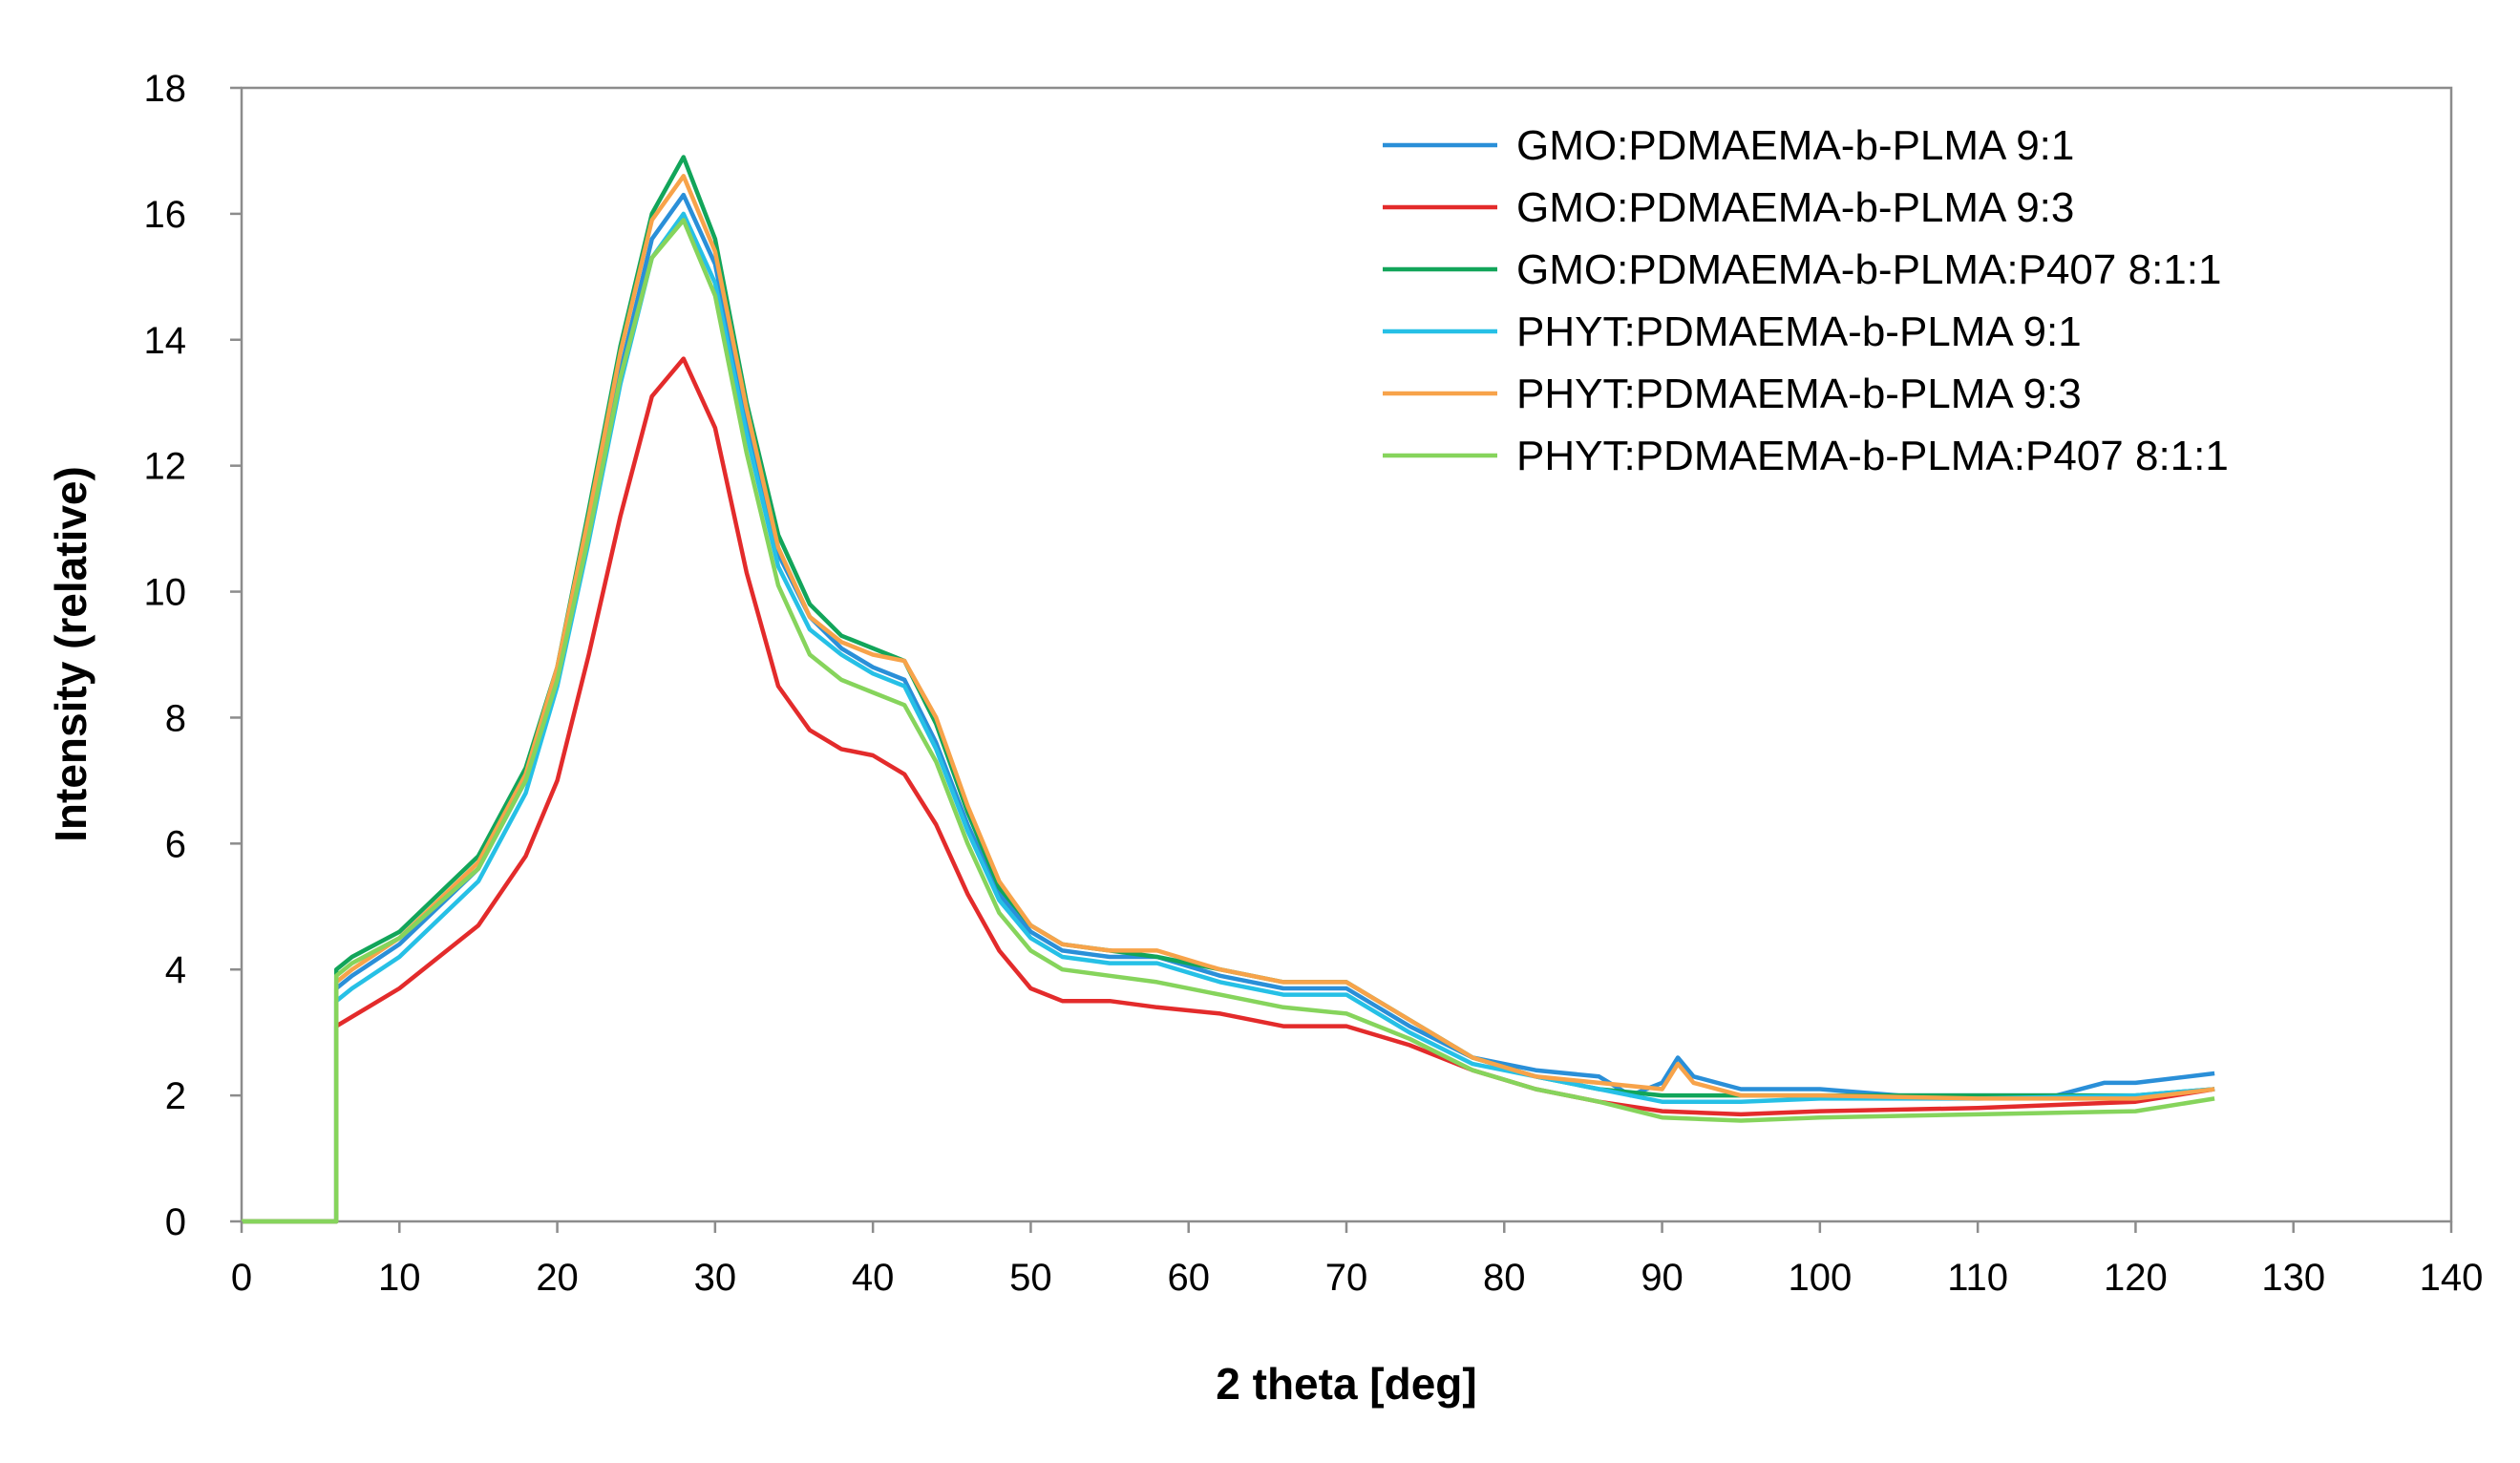 The image size is (2520, 1463). Describe the element at coordinates (1868, 269) in the screenshot. I see `legend-label: GMO:PDMAEMA-b-PLMA:P407 8:1:1` at that location.